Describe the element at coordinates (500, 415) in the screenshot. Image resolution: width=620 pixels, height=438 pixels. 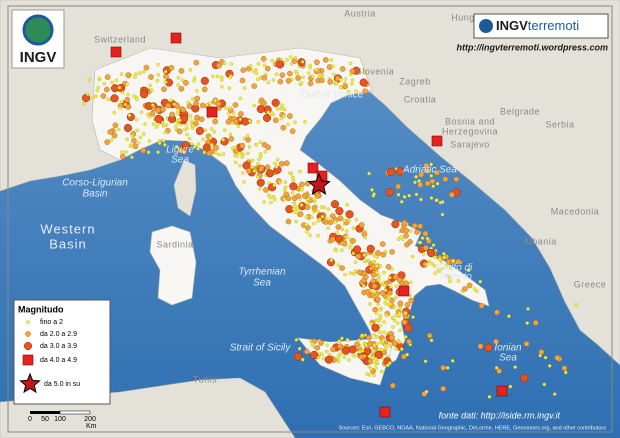
I see `source: fonte dati: http://iside.rm.ingv.it` at that location.